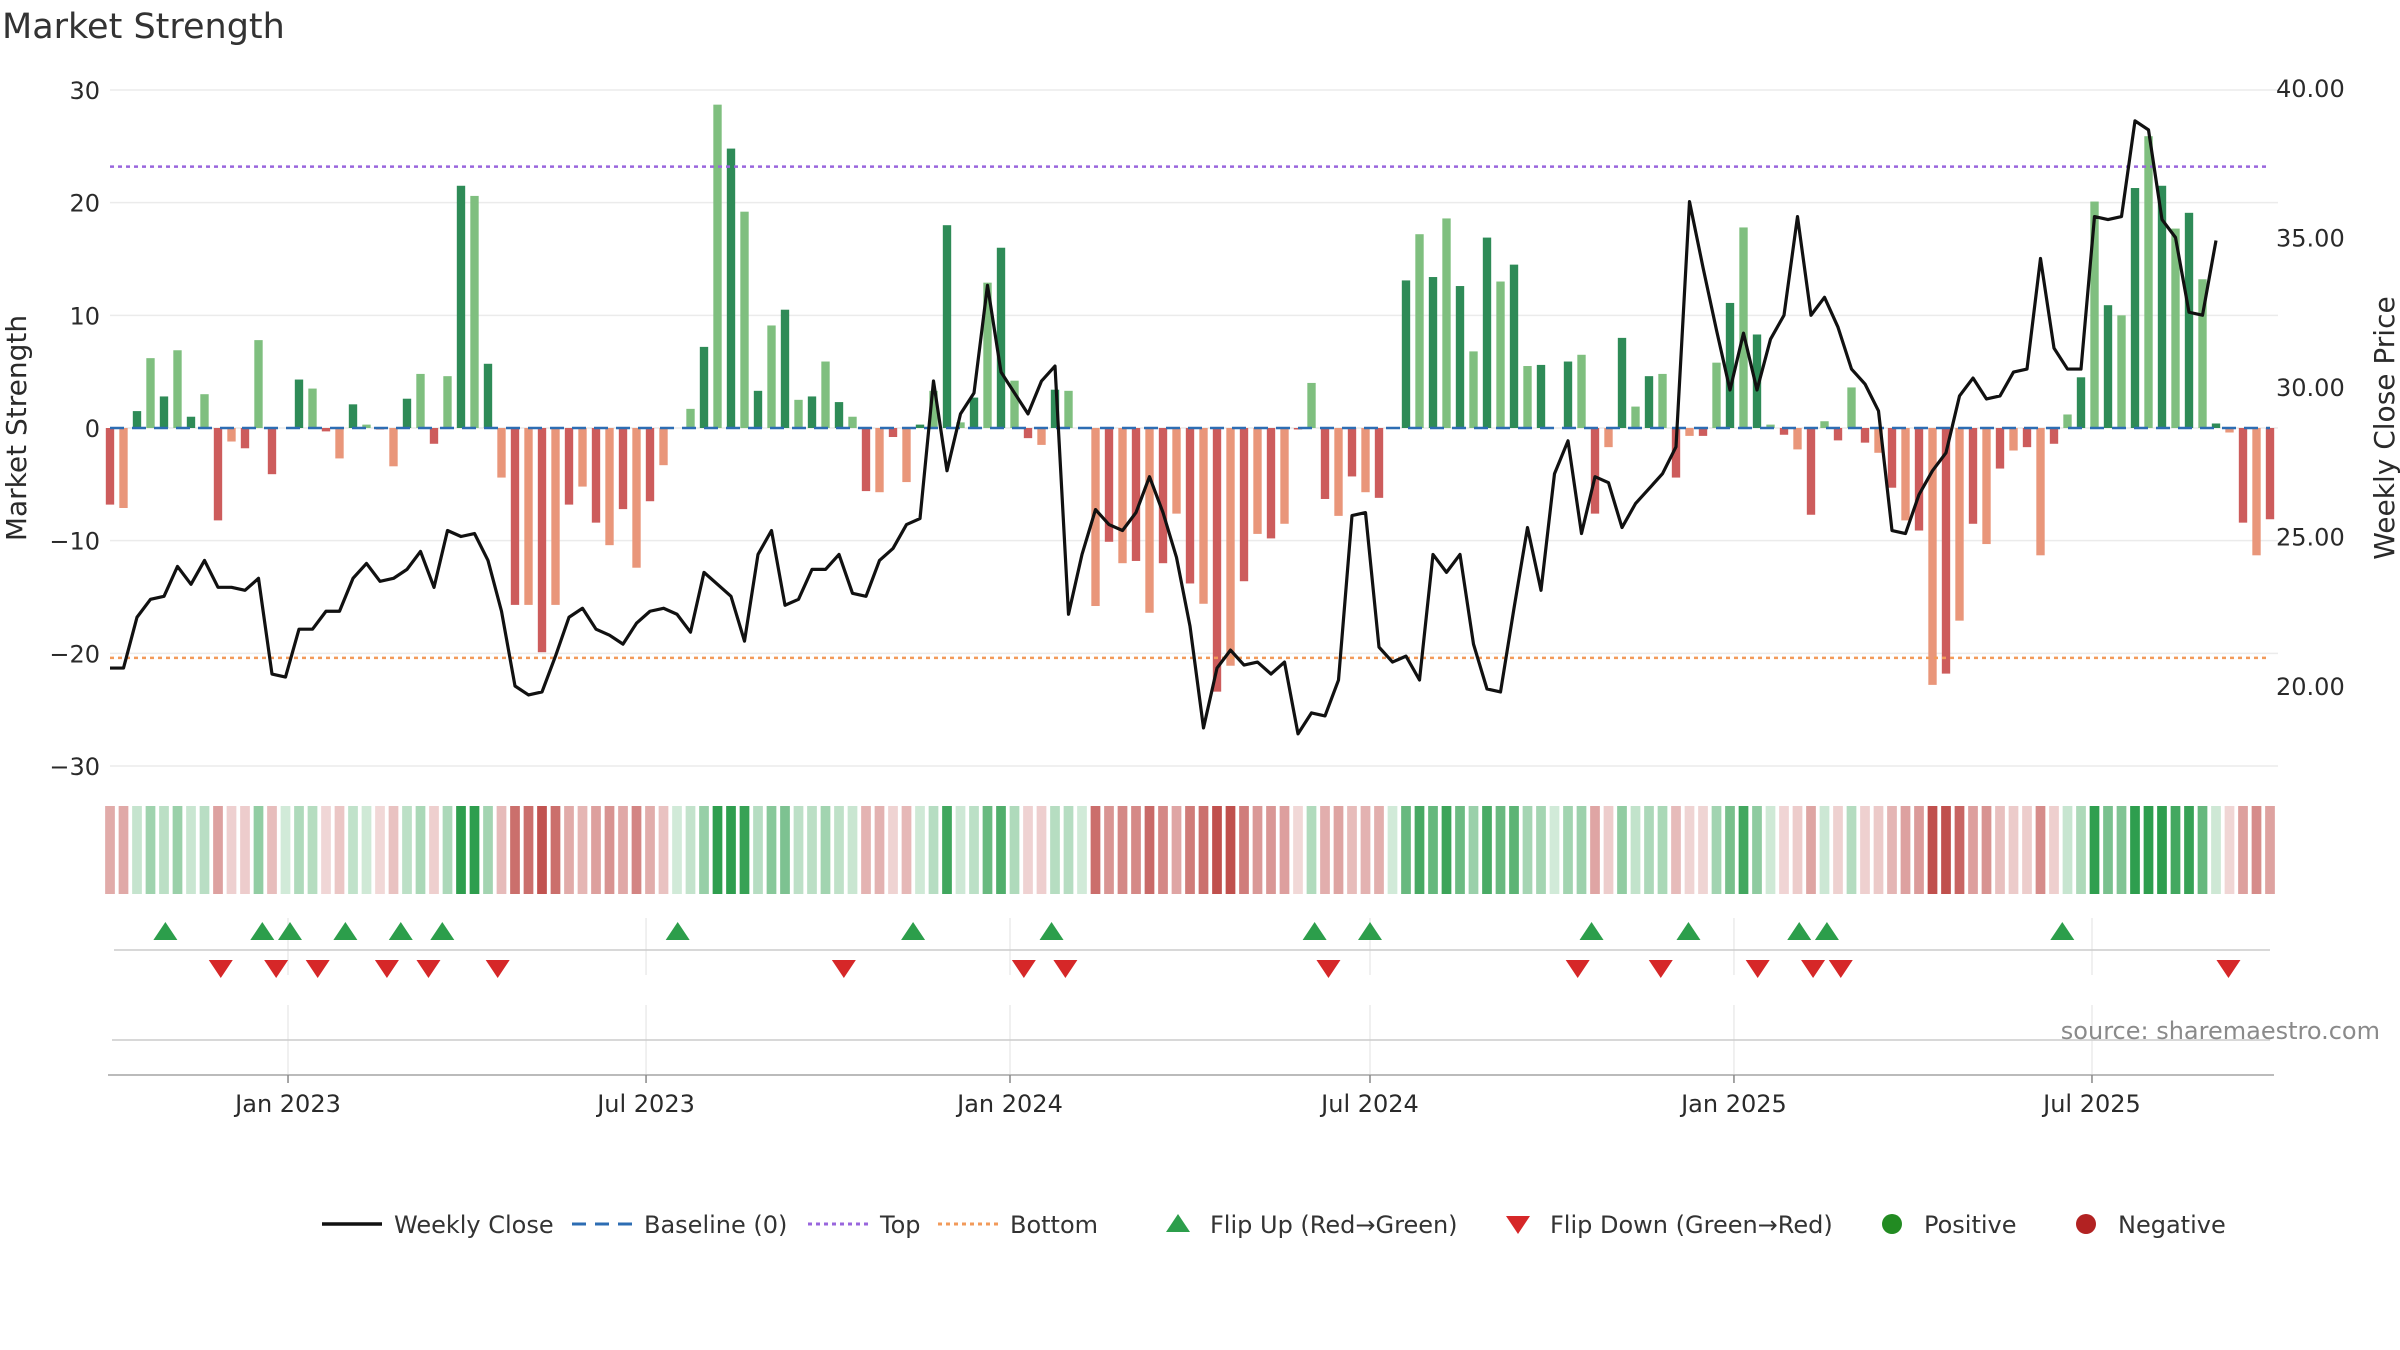 Image resolution: width=2400 pixels, height=1350 pixels. Describe the element at coordinates (1369, 1104) in the screenshot. I see `x-tick-label: Jul 2024` at that location.